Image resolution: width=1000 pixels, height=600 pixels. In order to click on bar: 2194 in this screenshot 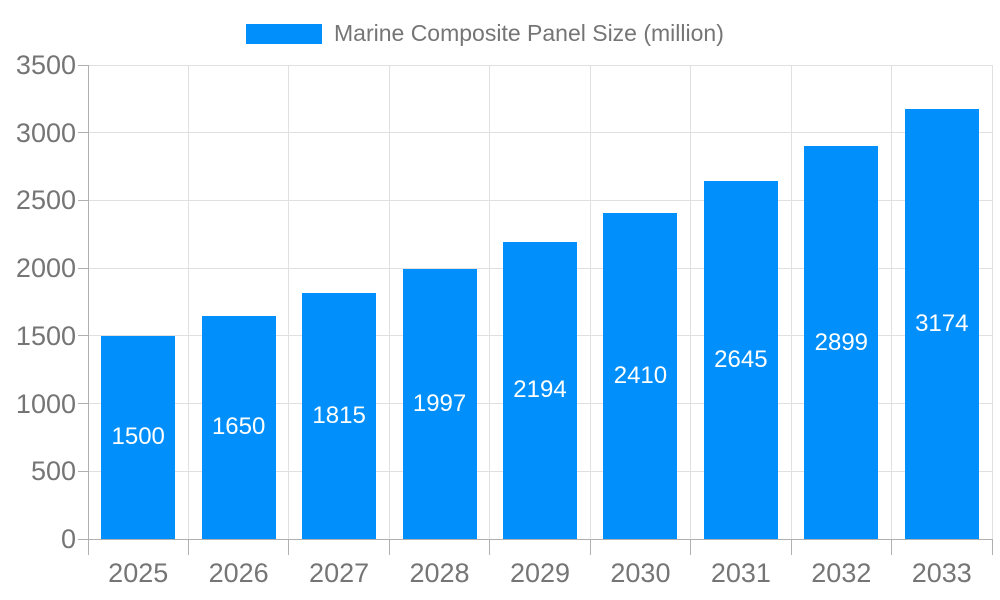, I will do `click(540, 390)`.